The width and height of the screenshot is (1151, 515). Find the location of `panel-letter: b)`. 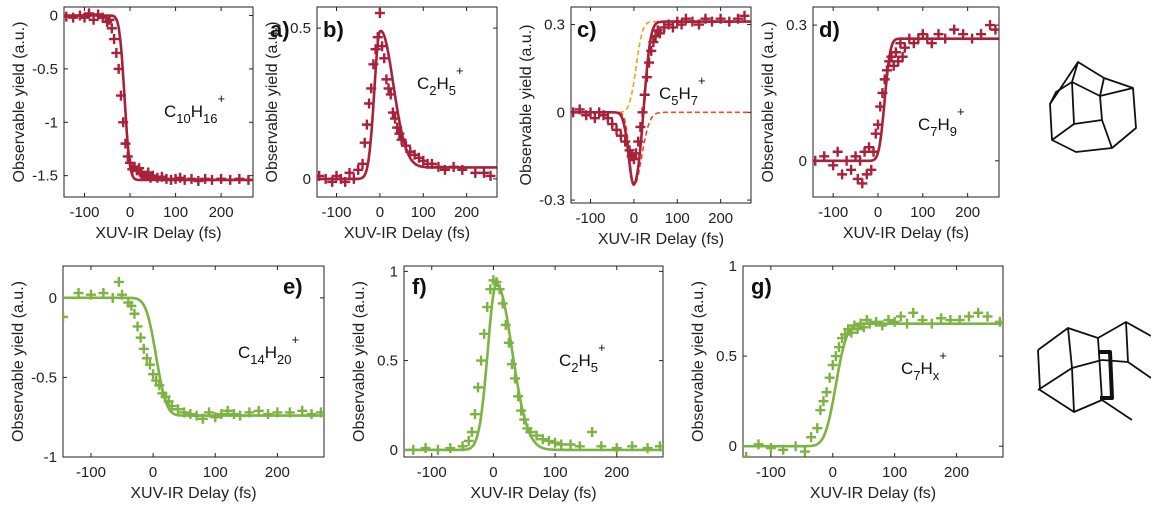

panel-letter: b) is located at coordinates (333, 29).